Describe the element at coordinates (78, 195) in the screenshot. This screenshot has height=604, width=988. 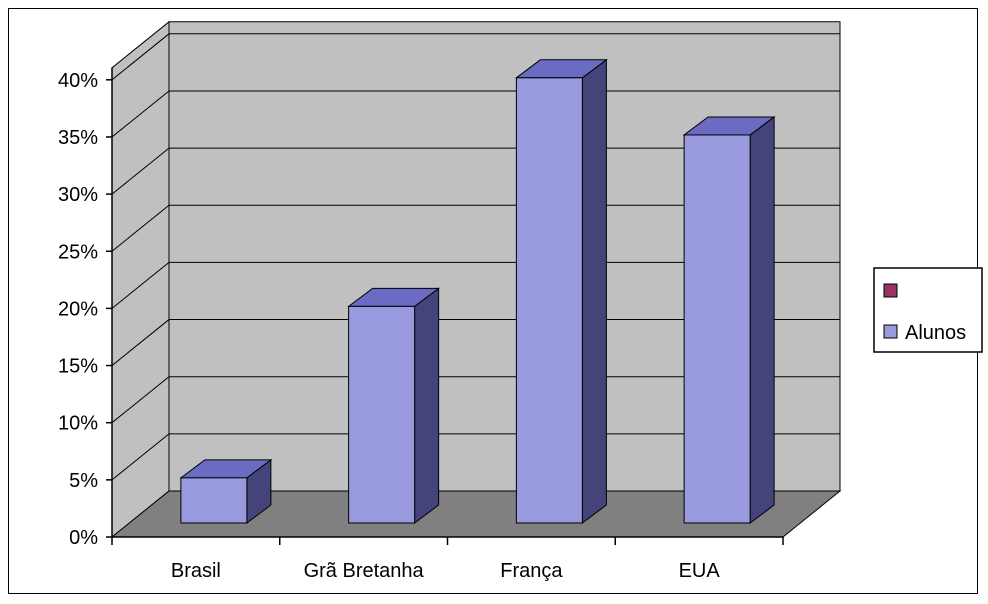
I see `y-tick-label: 30%` at that location.